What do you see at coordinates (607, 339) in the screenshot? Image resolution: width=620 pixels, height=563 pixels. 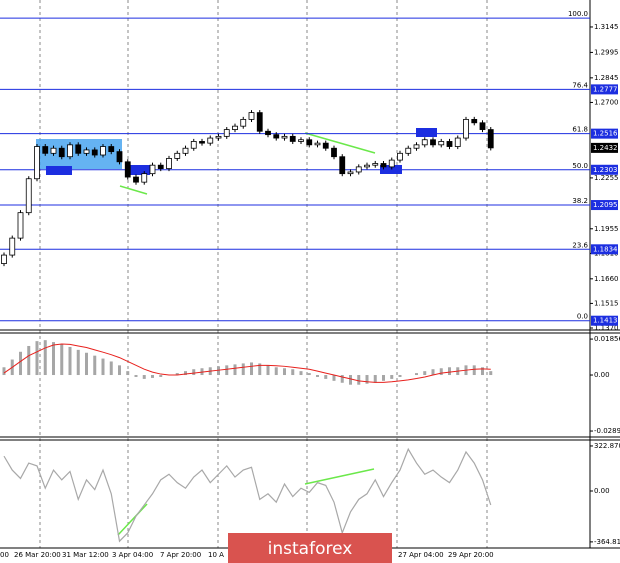 I see `y-tick-label: 0.01856` at bounding box center [607, 339].